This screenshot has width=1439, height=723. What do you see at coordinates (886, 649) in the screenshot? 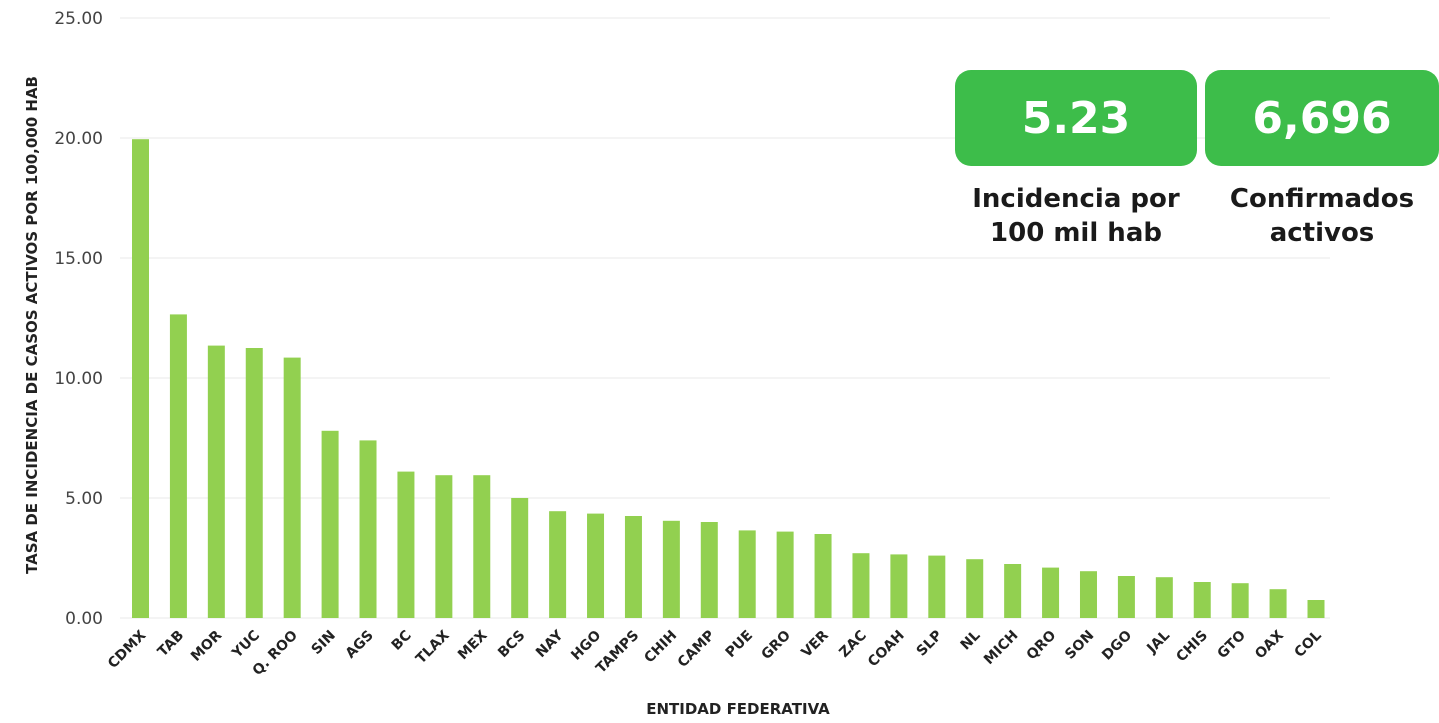
I see `x-tick-label: COAH` at bounding box center [886, 649].